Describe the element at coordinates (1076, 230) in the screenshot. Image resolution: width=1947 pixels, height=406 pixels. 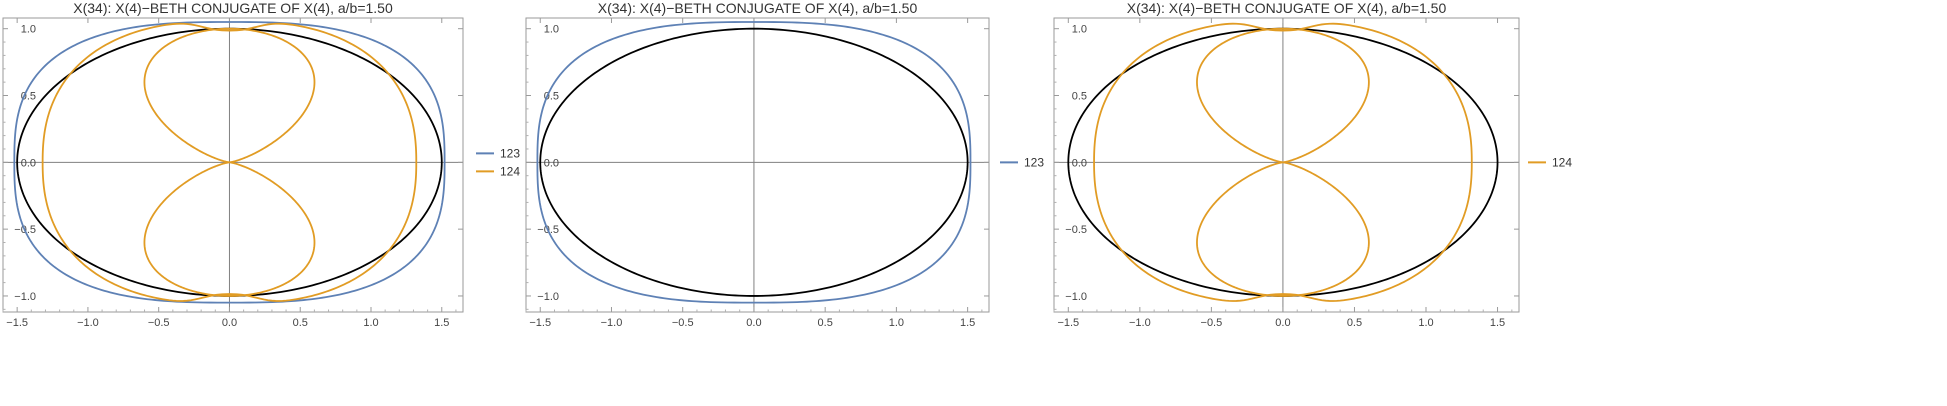
I see `y-tick-label: −0.5` at that location.